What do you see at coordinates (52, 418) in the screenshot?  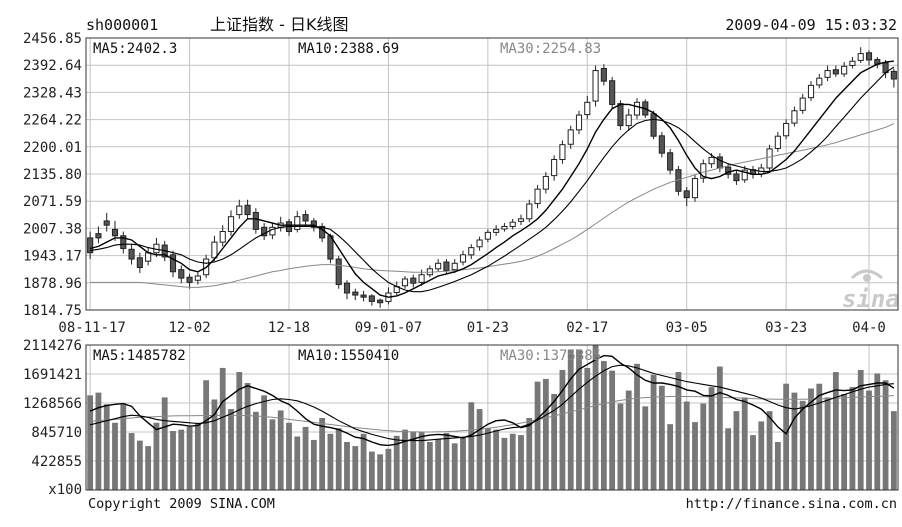 I see `volume-y-axis: 2114276 1691421 1268566 845710 422855 x100` at bounding box center [52, 418].